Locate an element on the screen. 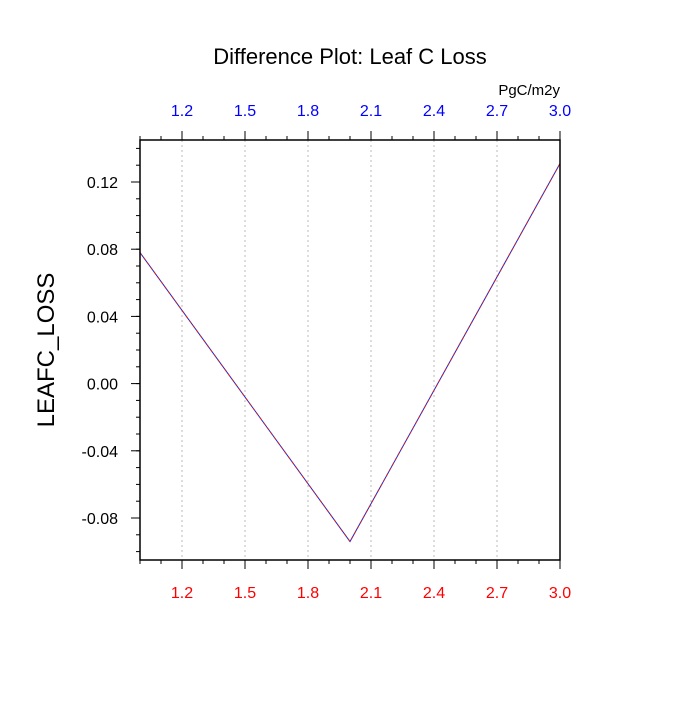  x-tick-label-top: 1.5 is located at coordinates (245, 111).